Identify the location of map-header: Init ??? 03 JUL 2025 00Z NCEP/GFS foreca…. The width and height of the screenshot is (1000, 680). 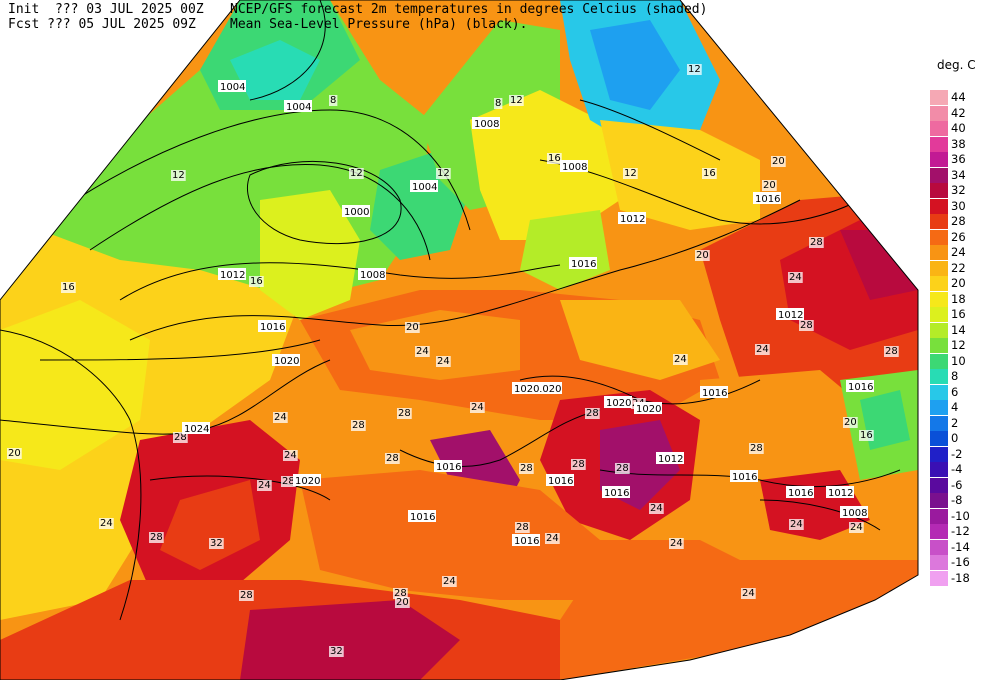
(380, 18).